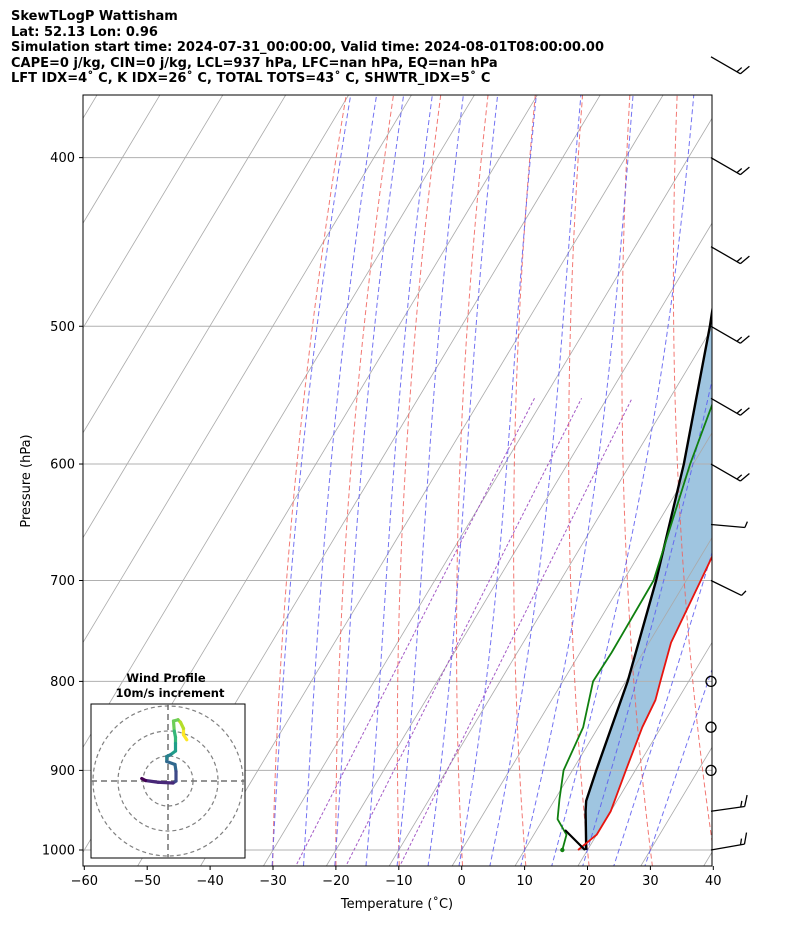 Image resolution: width=794 pixels, height=937 pixels. Describe the element at coordinates (396, 904) in the screenshot. I see `x-axis-label: Temperature (˚C)` at that location.